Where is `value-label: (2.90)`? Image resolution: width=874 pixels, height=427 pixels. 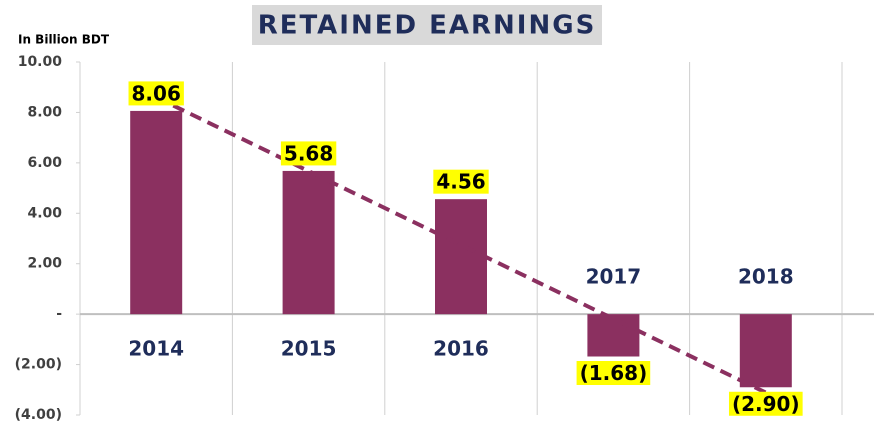 value-label: (2.90) is located at coordinates (766, 404).